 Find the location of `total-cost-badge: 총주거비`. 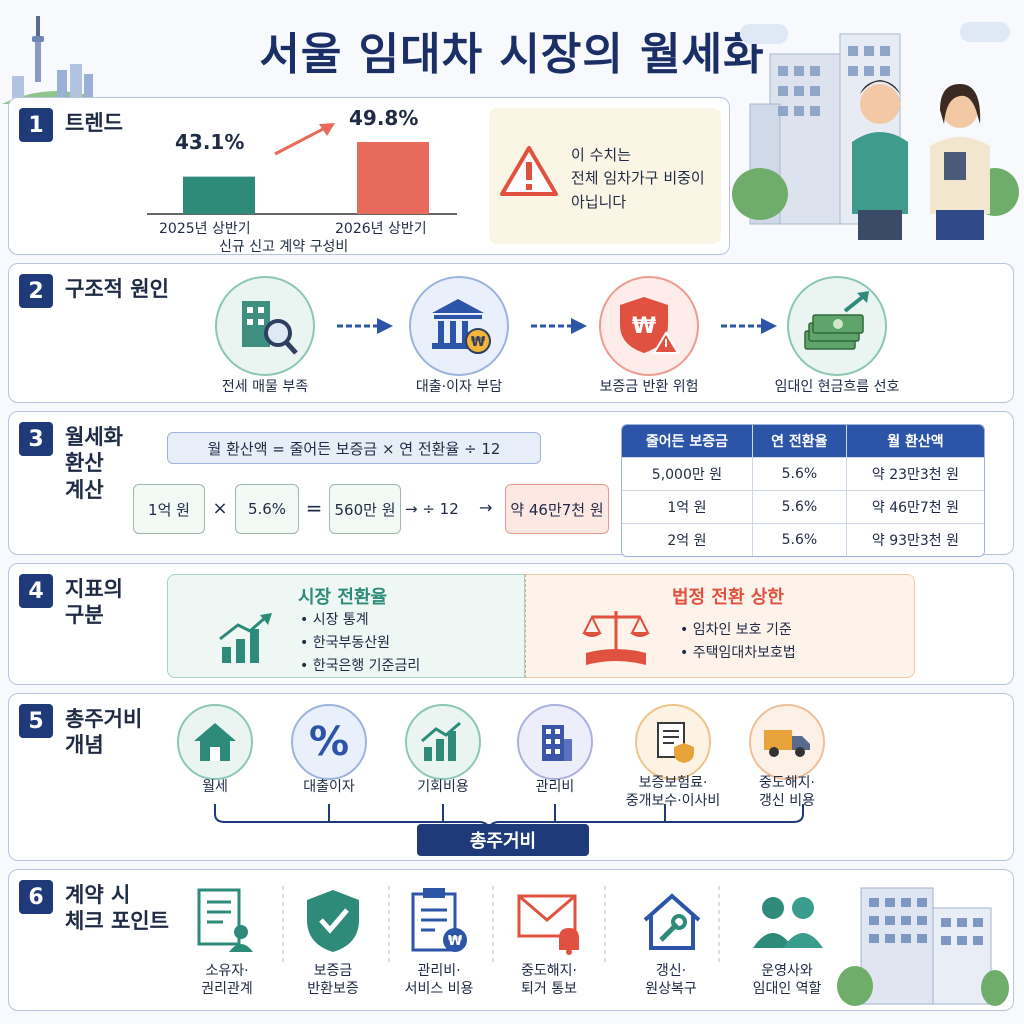

total-cost-badge: 총주거비 is located at coordinates (503, 840).